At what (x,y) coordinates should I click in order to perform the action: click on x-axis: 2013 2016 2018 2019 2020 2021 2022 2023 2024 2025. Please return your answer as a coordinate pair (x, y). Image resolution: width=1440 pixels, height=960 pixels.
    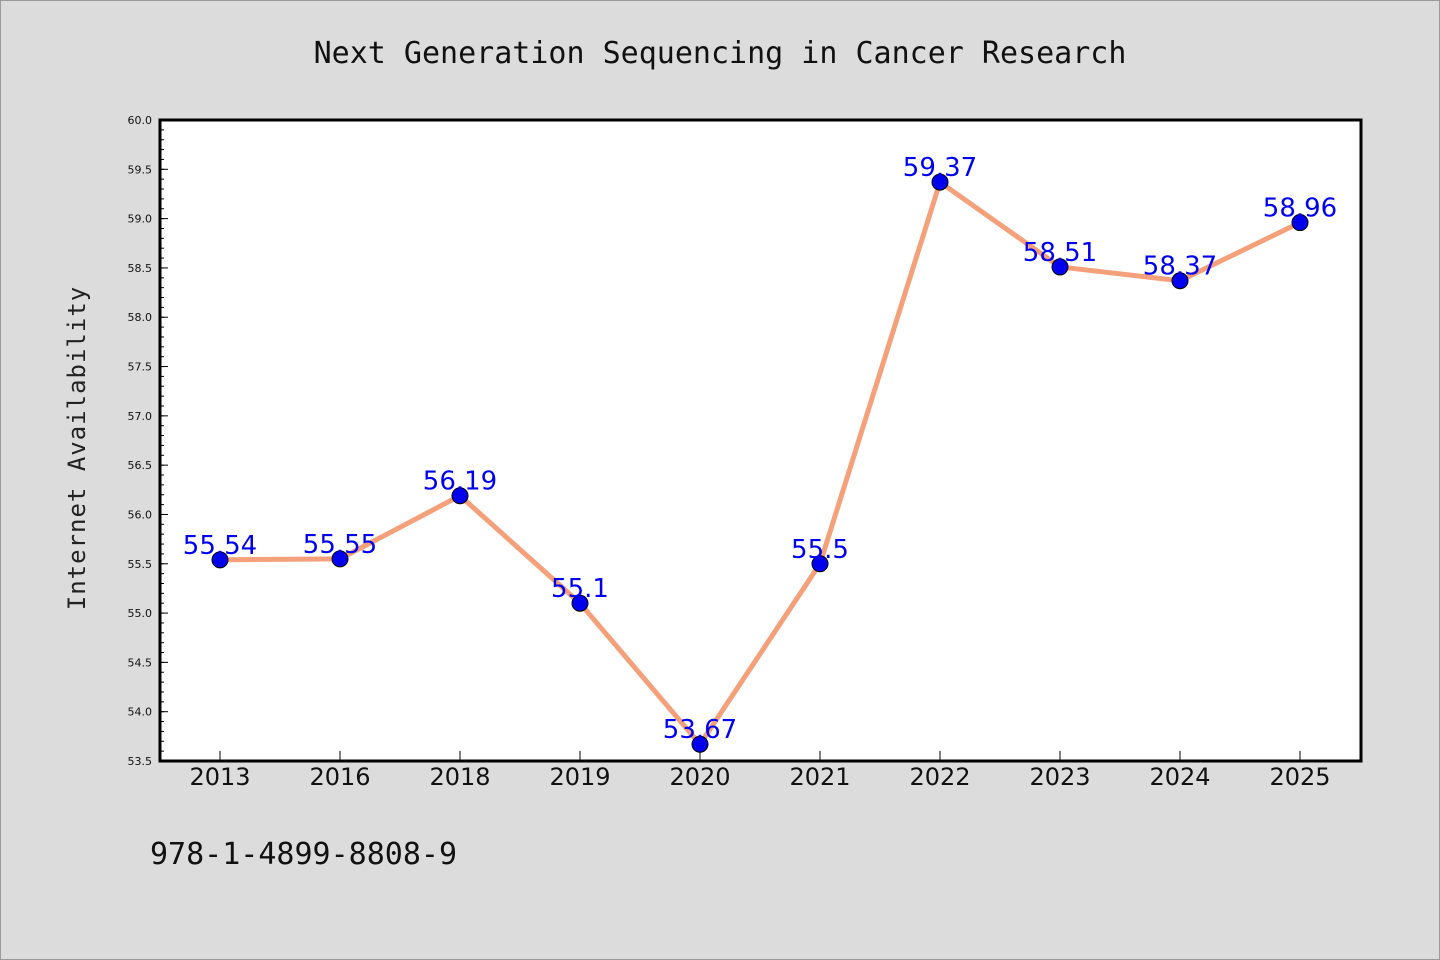
    Looking at the image, I should click on (760, 771).